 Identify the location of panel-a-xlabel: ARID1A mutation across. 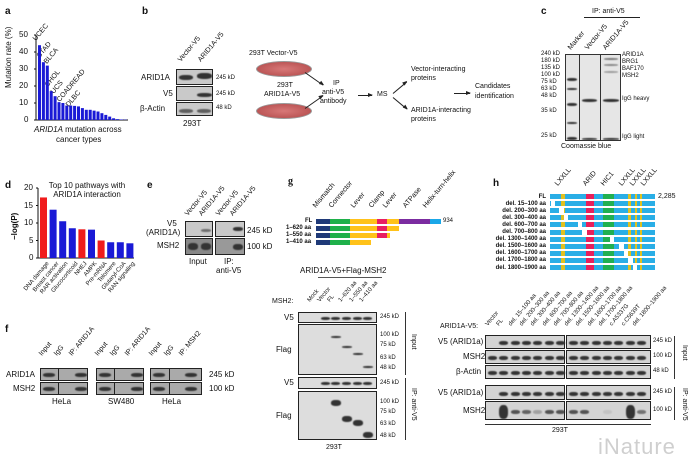
(78, 129).